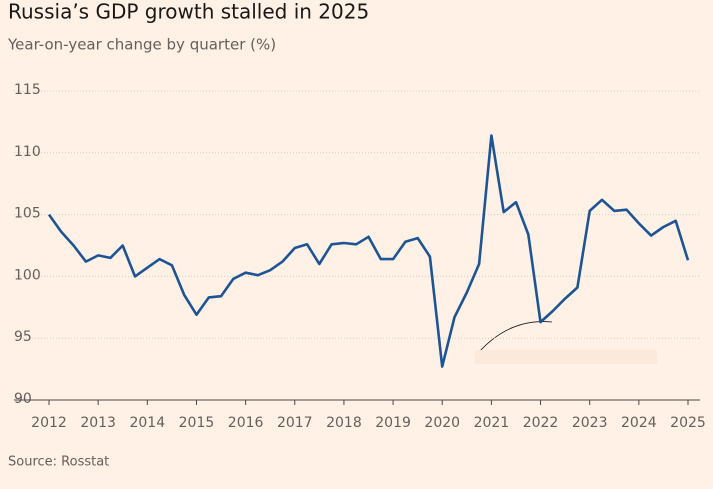 The width and height of the screenshot is (713, 489). I want to click on x-tick-label: 2024, so click(639, 423).